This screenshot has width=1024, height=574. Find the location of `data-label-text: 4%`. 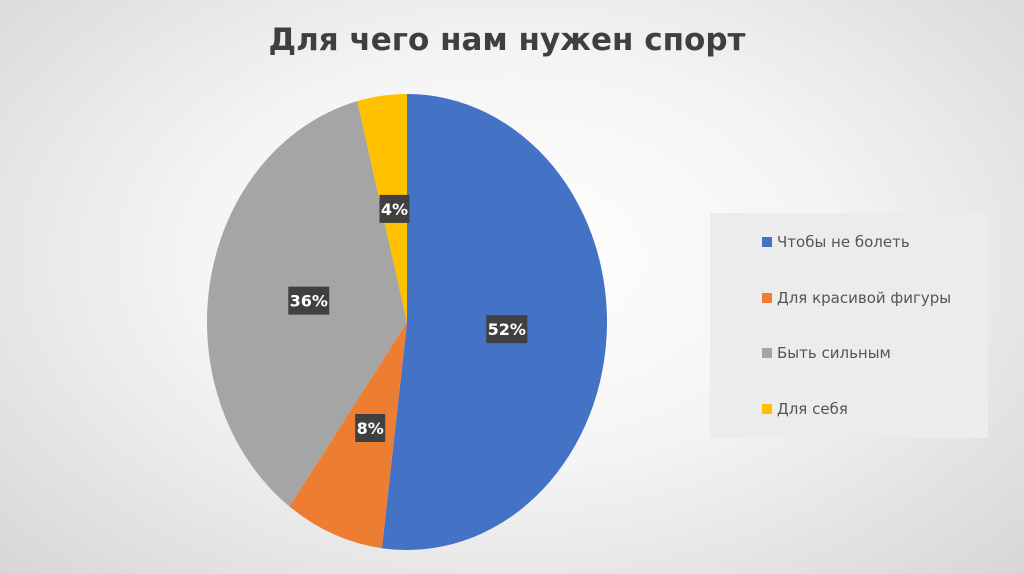

data-label-text: 4% is located at coordinates (394, 209).